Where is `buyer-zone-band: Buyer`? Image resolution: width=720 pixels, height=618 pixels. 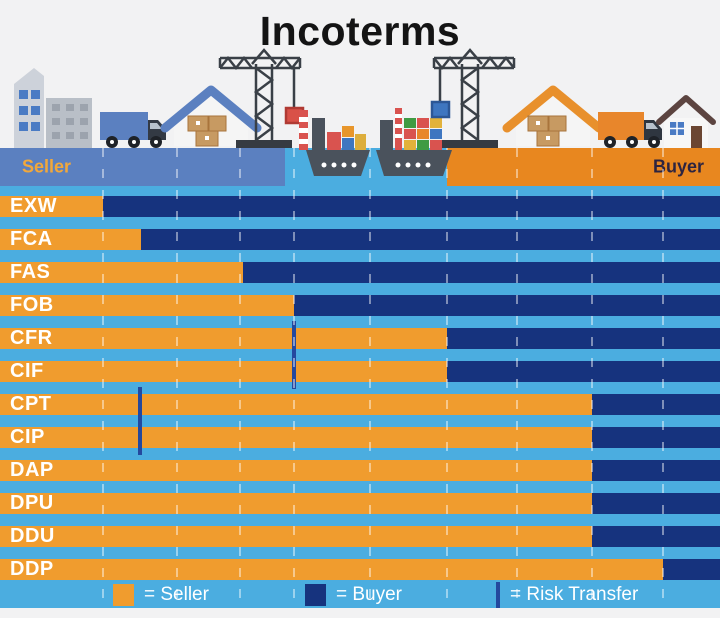 buyer-zone-band: Buyer is located at coordinates (583, 167).